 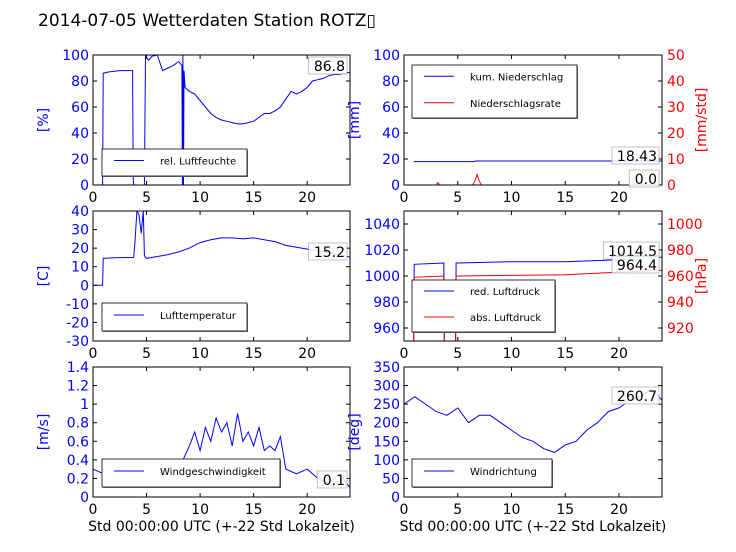 I want to click on x-axis-label: Std 00:00:00 UTC (+-22 Std Lokalzeit), so click(x=221, y=527).